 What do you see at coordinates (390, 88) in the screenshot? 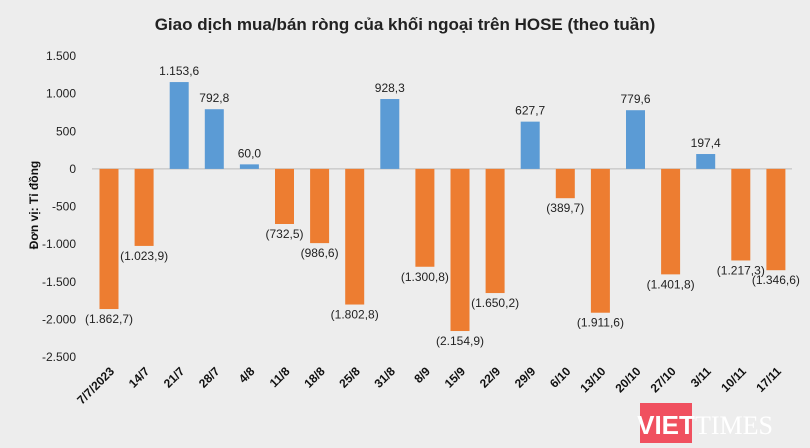
I see `data-label: 928,3` at bounding box center [390, 88].